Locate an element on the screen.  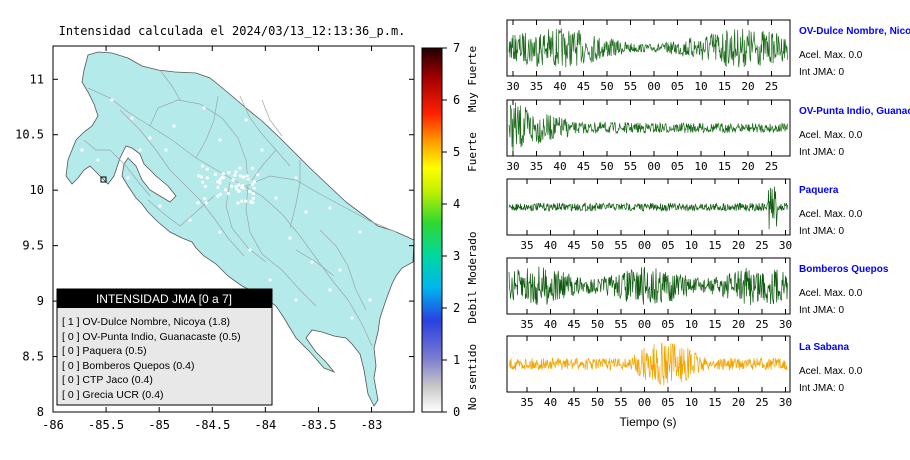
waveform-tick-label: 10 is located at coordinates (700, 86).